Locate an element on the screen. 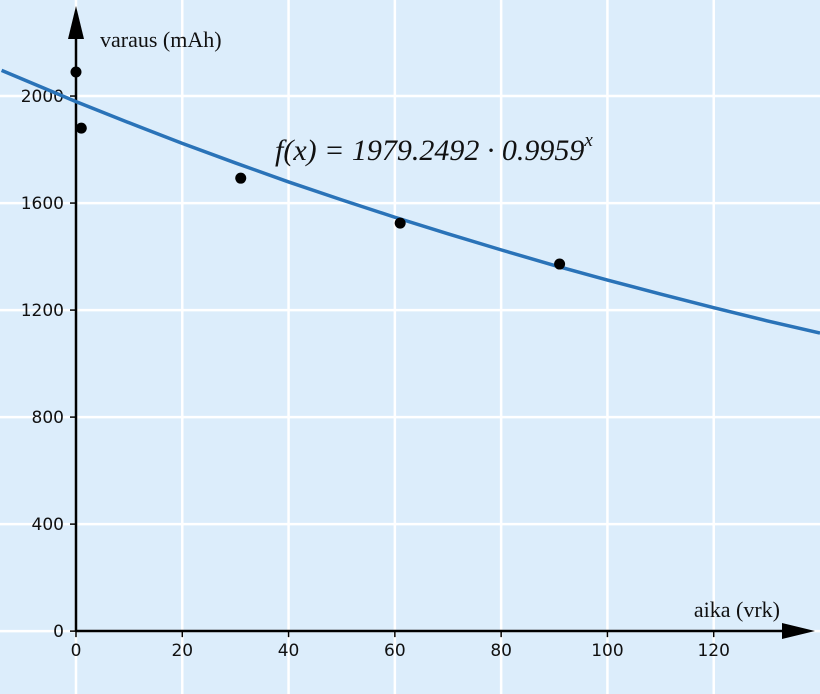  equation: f(x) = 1979.2492 · 0.9959x is located at coordinates (434, 148).